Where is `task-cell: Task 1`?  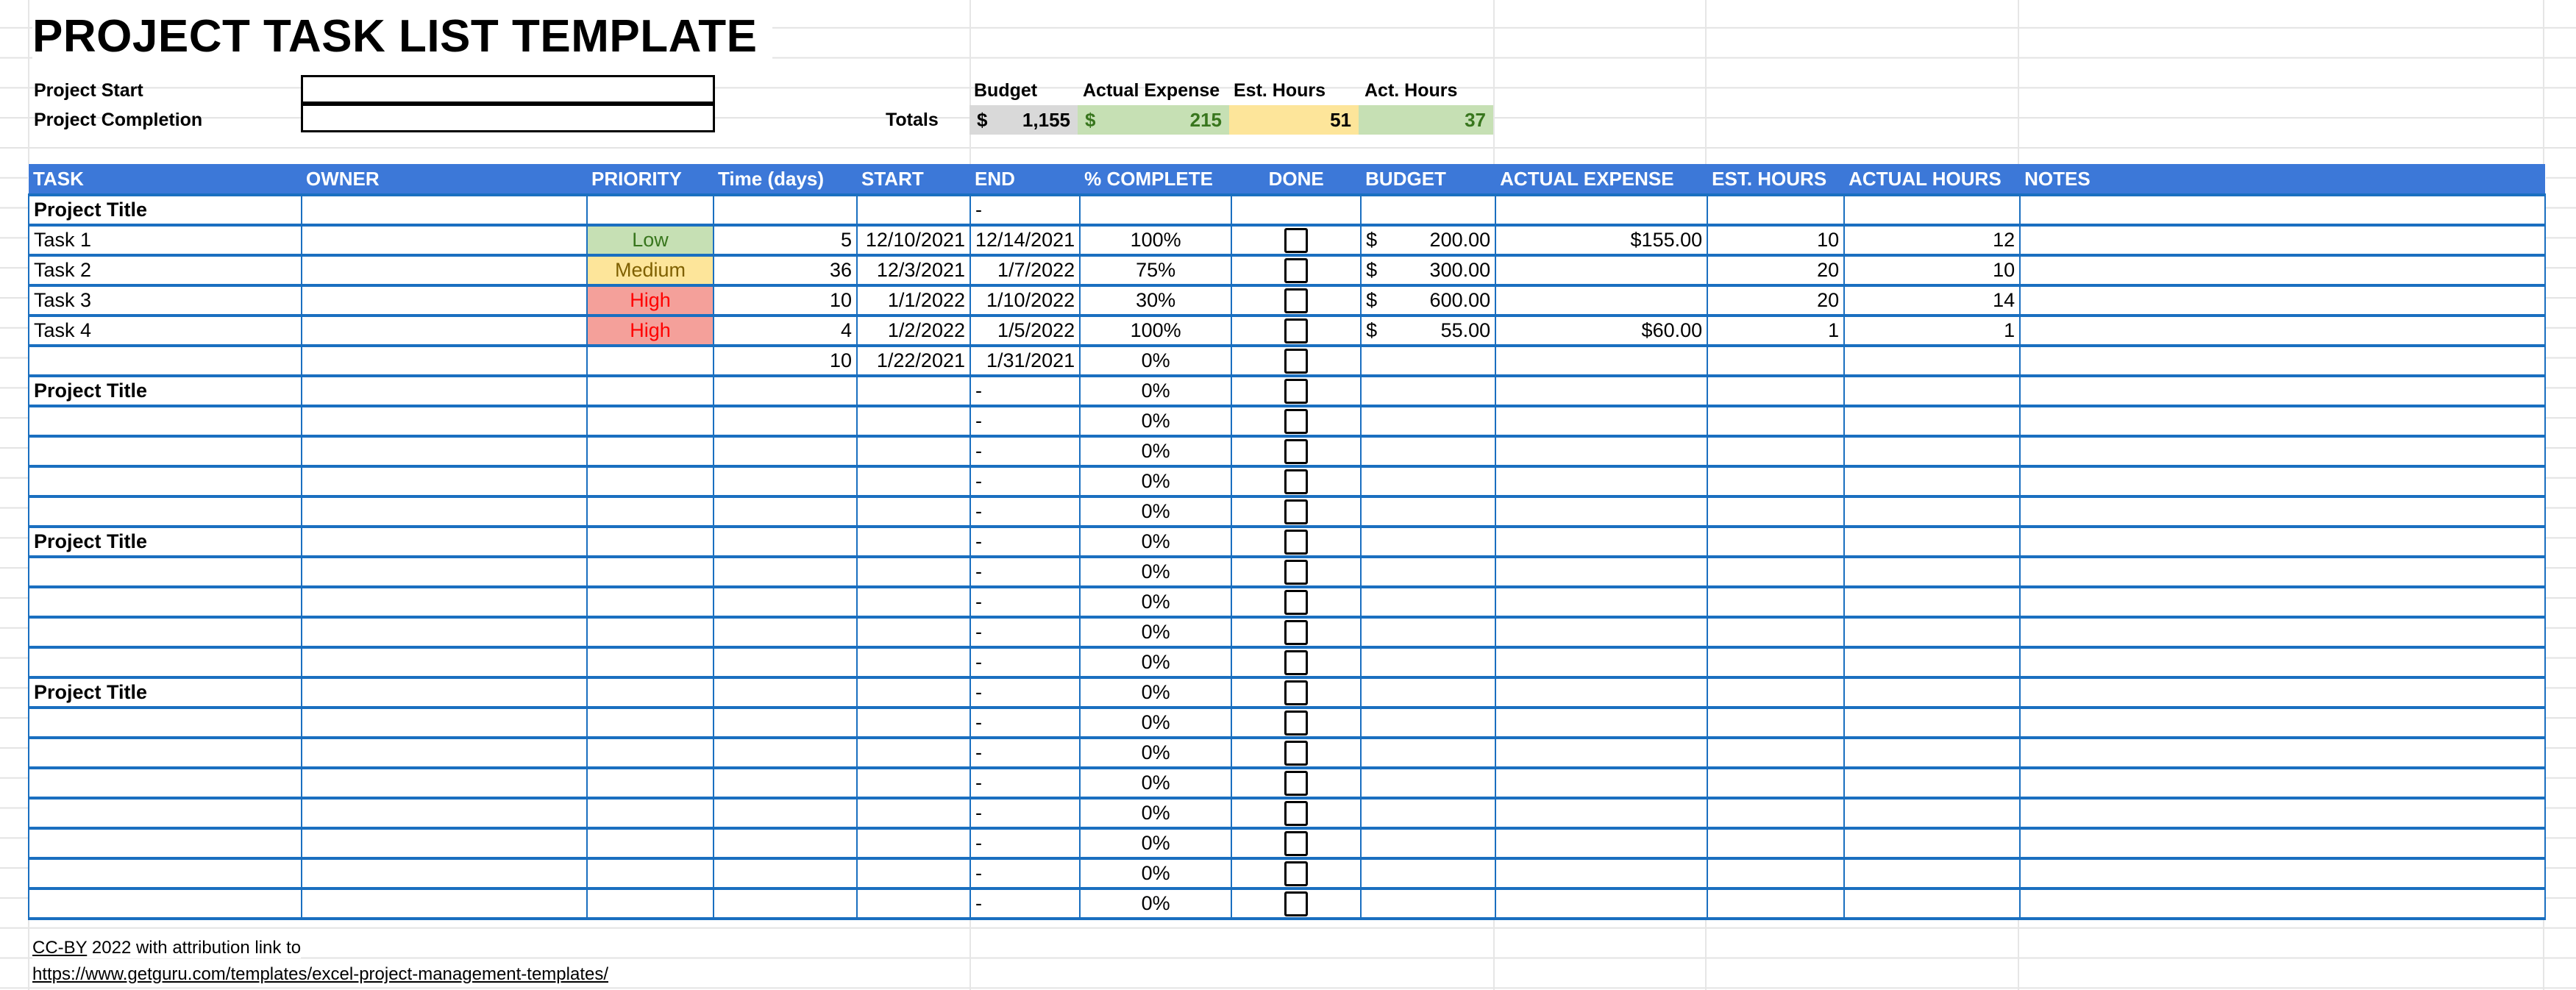 task-cell: Task 1 is located at coordinates (165, 241).